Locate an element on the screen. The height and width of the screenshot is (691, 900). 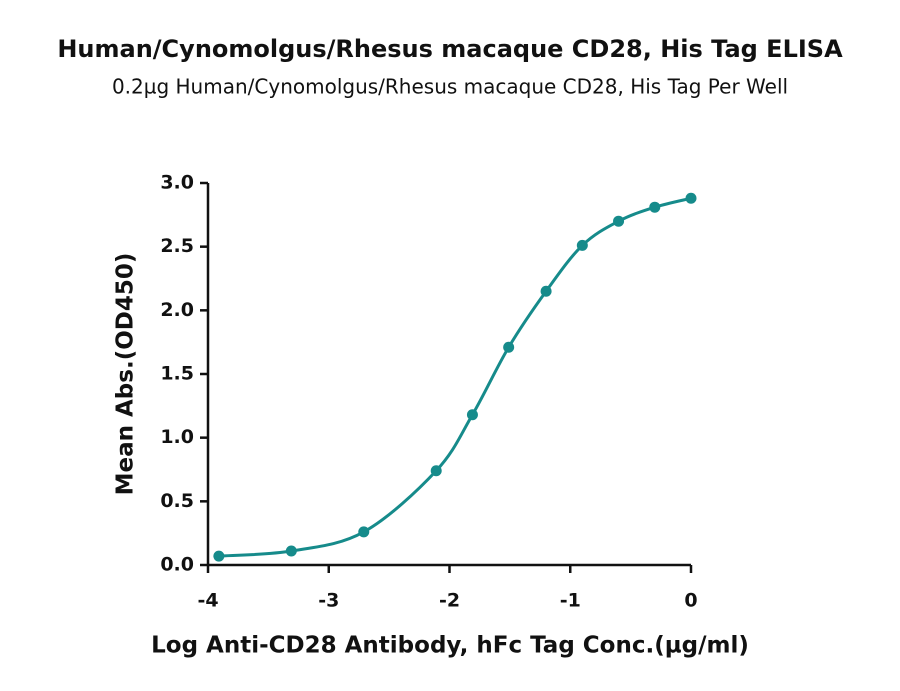
x-tick-label: -2 is located at coordinates (449, 601).